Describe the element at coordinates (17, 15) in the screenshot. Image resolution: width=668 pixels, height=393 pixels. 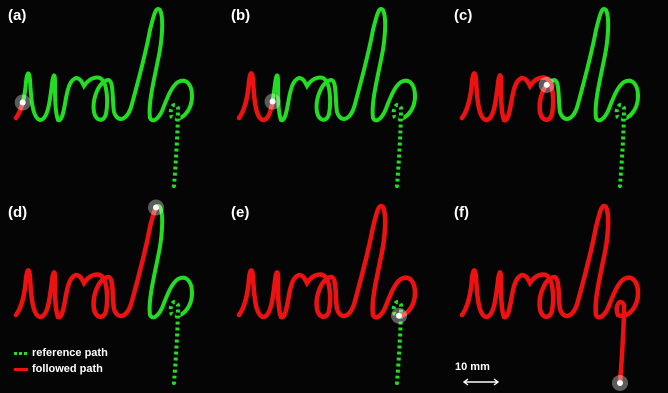
I see `panel-label: (a)` at that location.